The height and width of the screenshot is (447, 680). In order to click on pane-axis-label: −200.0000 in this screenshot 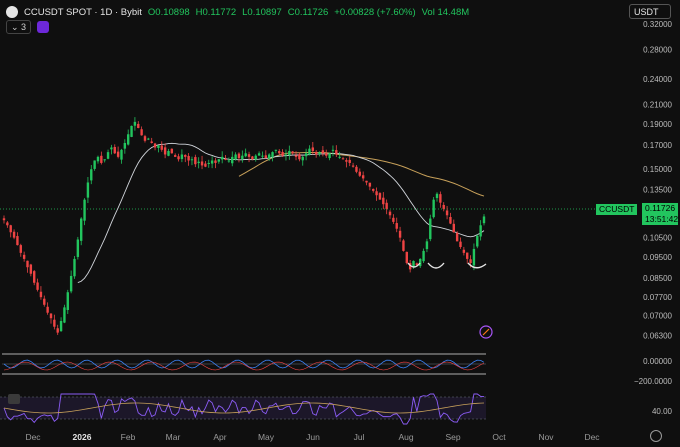, I will do `click(653, 381)`.